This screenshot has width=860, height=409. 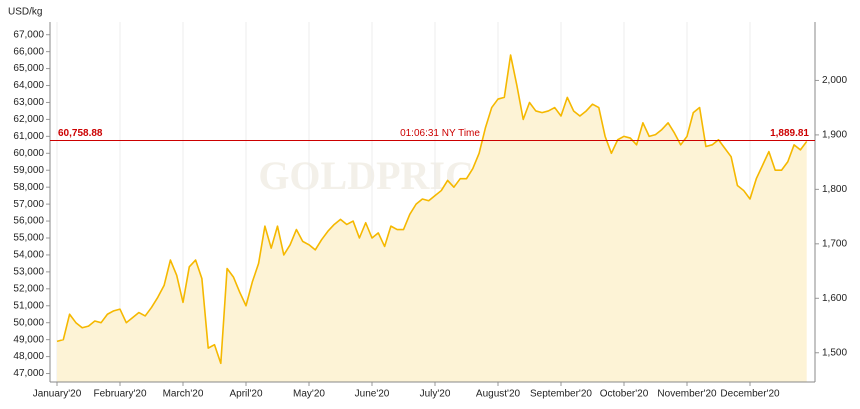 What do you see at coordinates (183, 394) in the screenshot?
I see `x-tick-label: March'20` at bounding box center [183, 394].